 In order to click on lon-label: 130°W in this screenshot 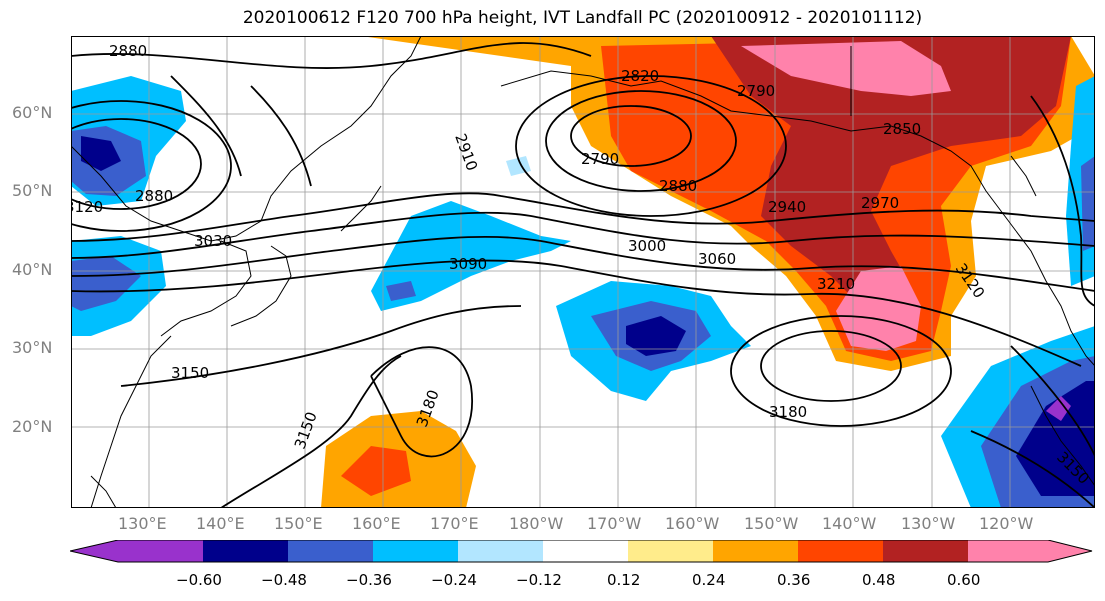, I will do `click(928, 523)`.